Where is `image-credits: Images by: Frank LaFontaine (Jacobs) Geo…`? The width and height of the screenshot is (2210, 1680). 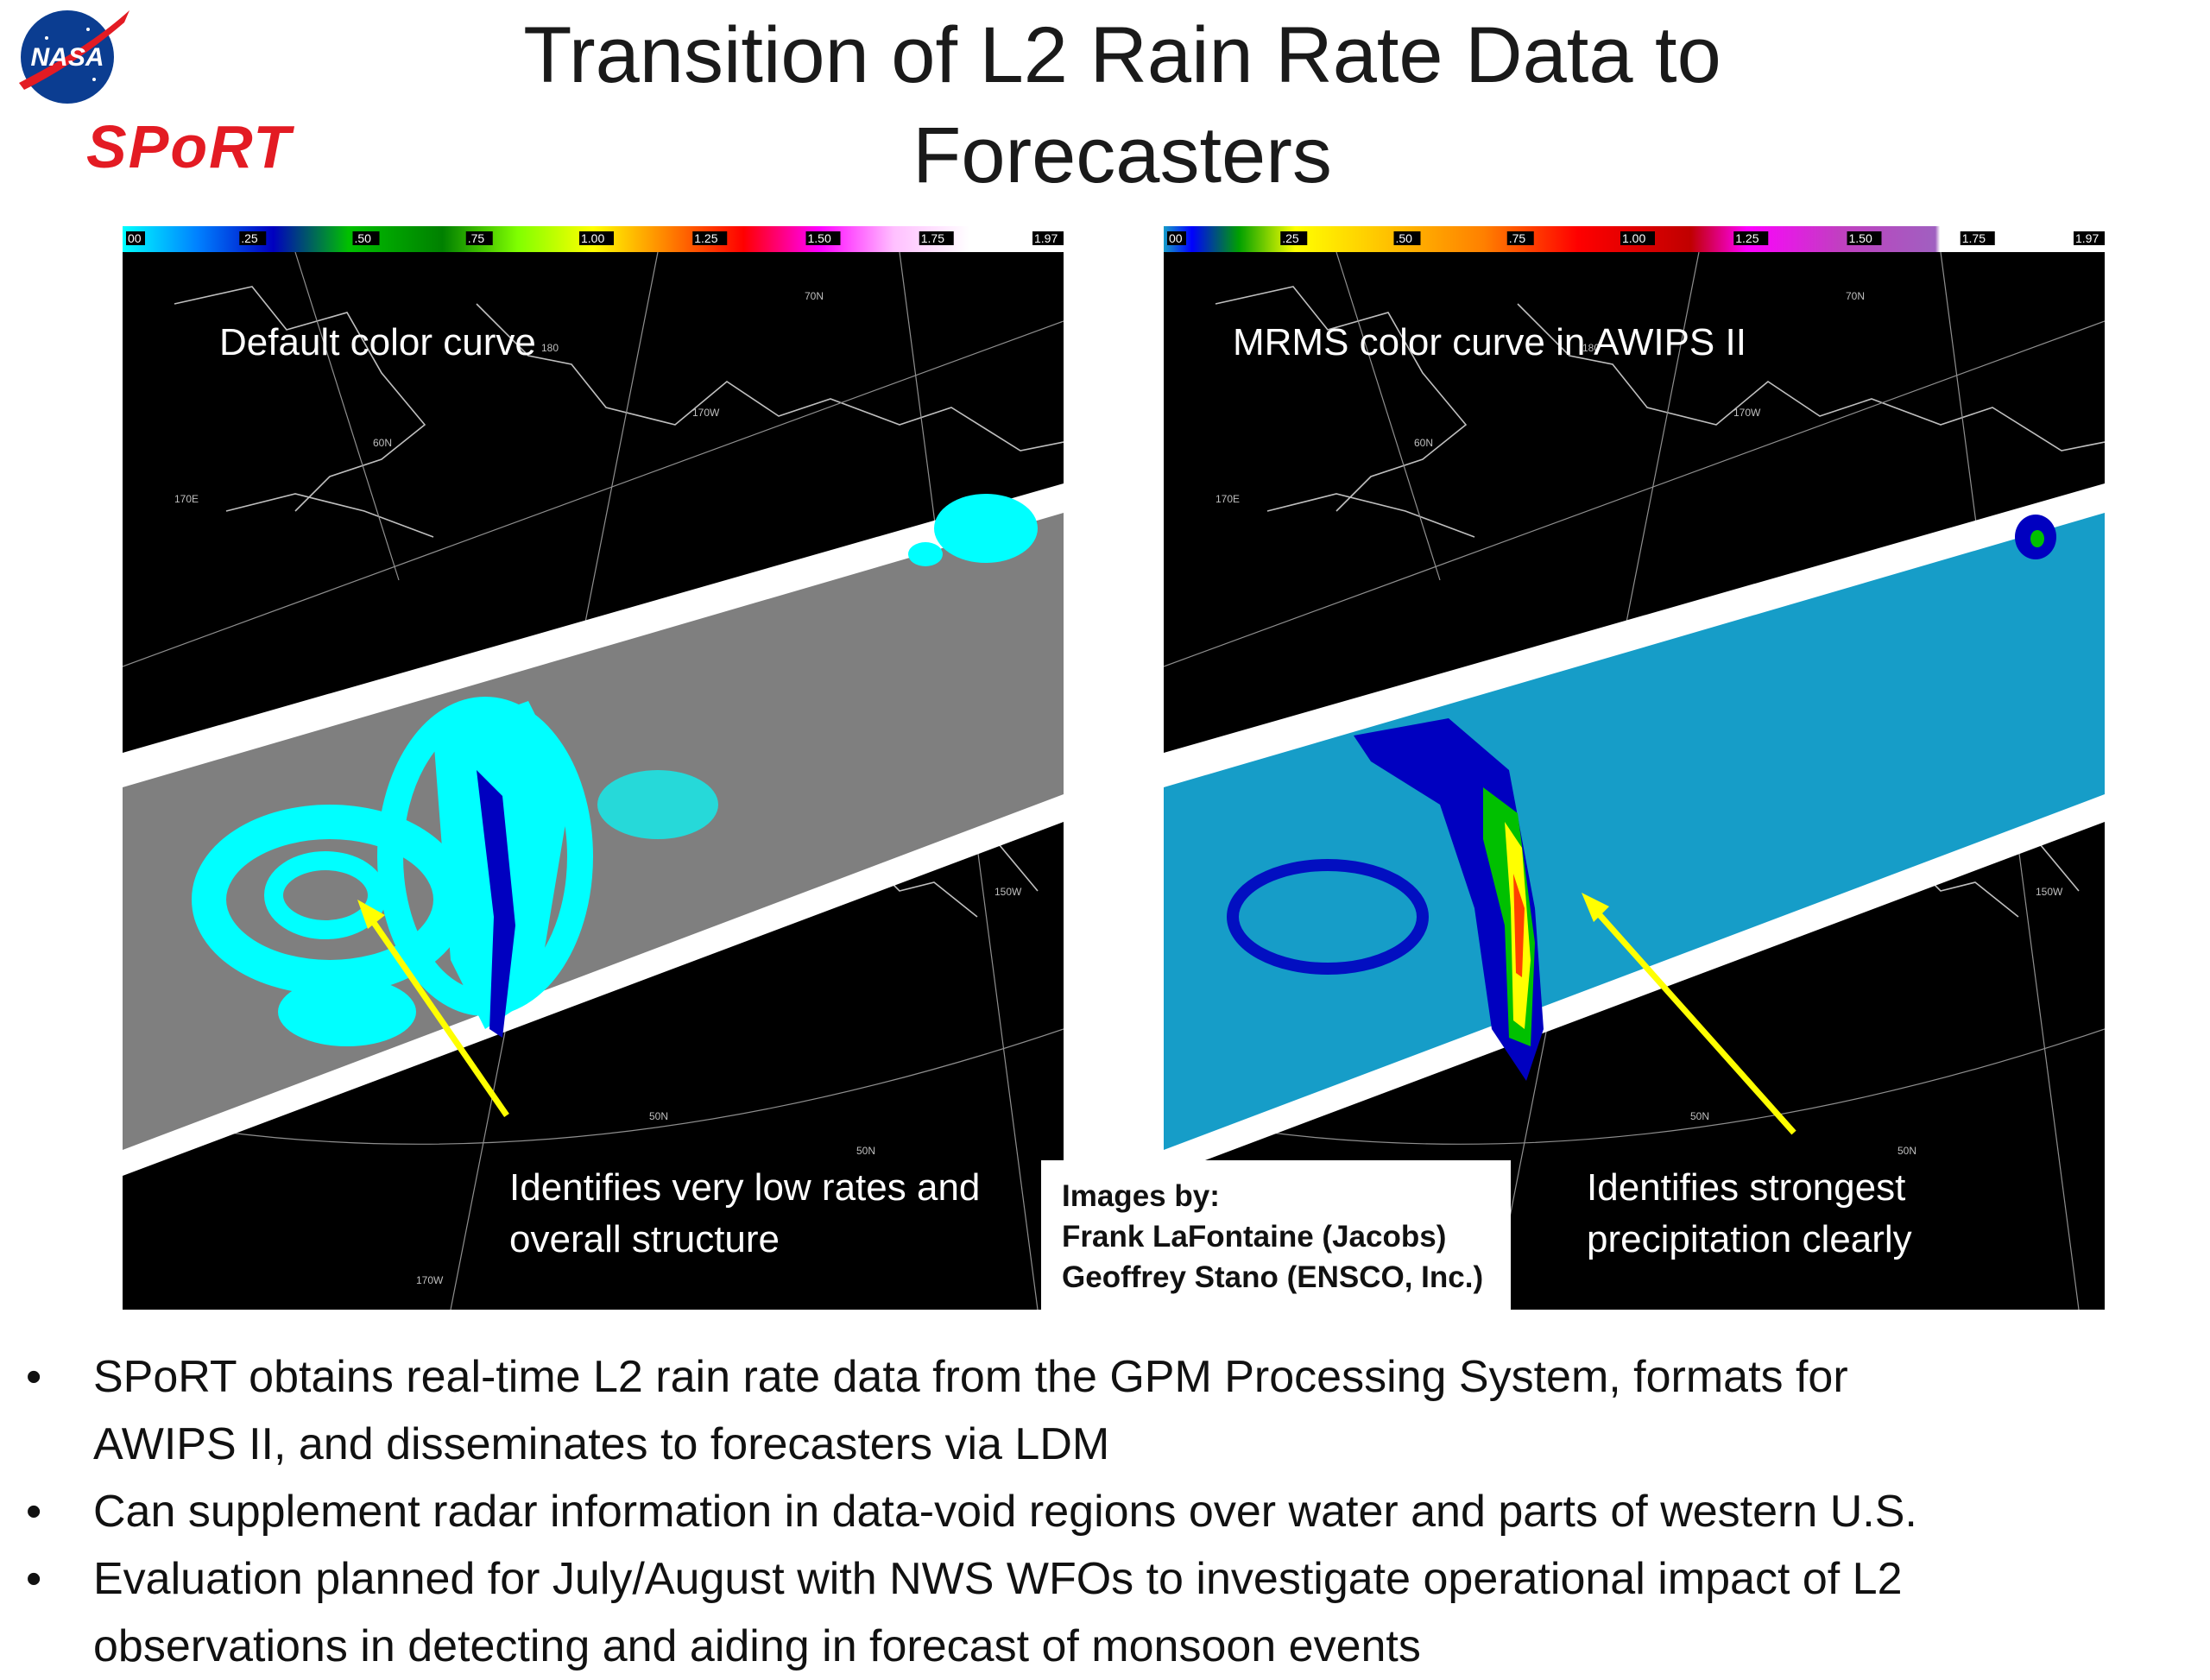 image-credits: Images by: Frank LaFontaine (Jacobs) Geo… is located at coordinates (1276, 1236).